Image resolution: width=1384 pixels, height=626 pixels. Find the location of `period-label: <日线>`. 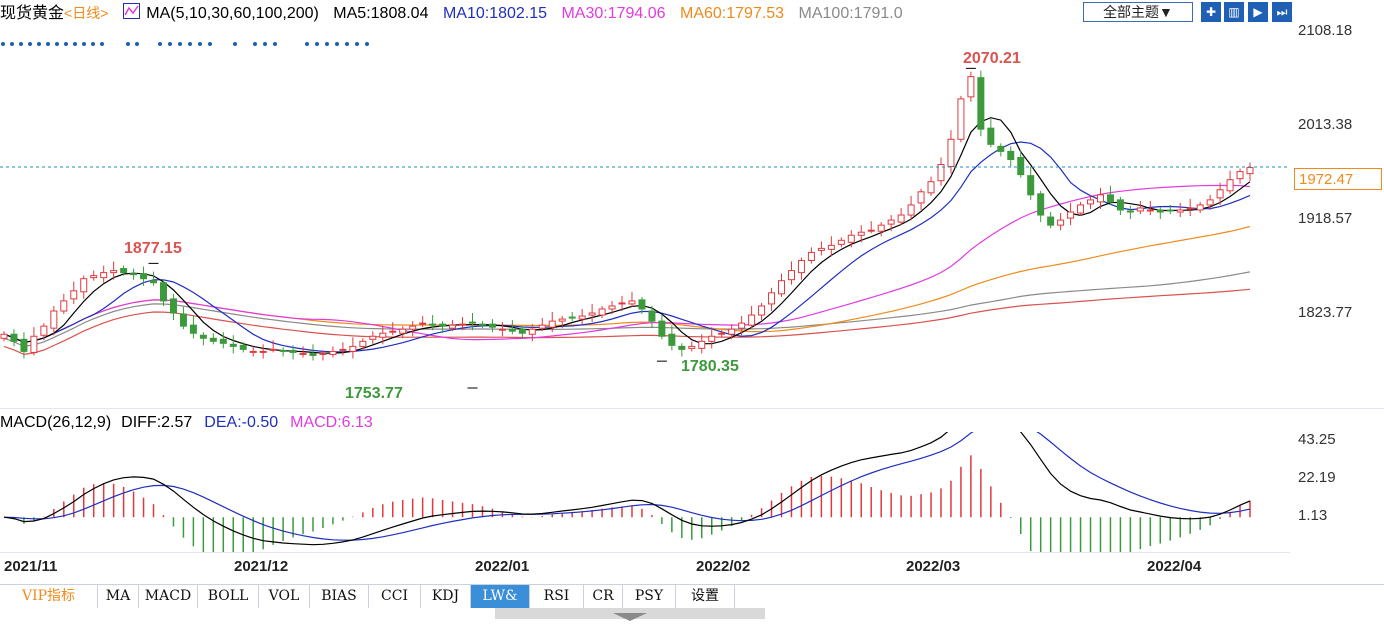

period-label: <日线> is located at coordinates (86, 13).